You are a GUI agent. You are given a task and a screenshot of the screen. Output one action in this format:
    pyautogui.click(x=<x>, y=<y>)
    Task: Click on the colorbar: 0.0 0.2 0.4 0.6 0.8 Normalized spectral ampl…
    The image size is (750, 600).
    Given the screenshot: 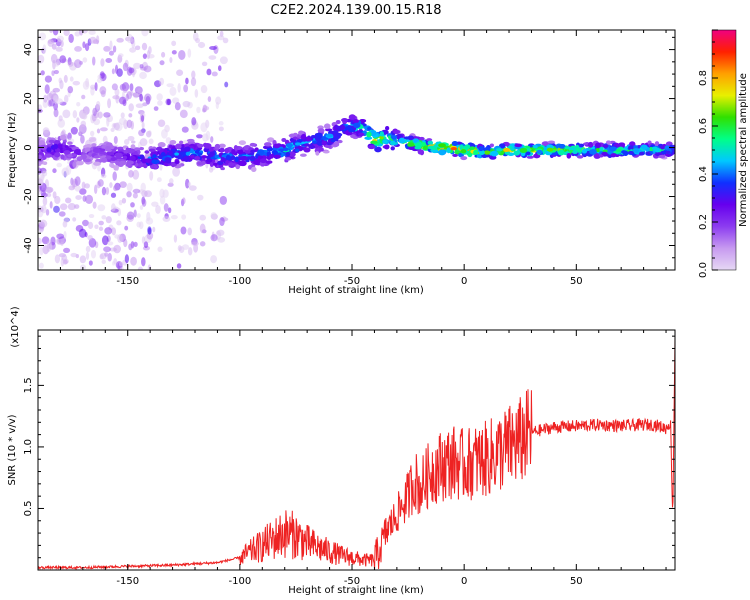 What is the action you would take?
    pyautogui.click(x=723, y=153)
    